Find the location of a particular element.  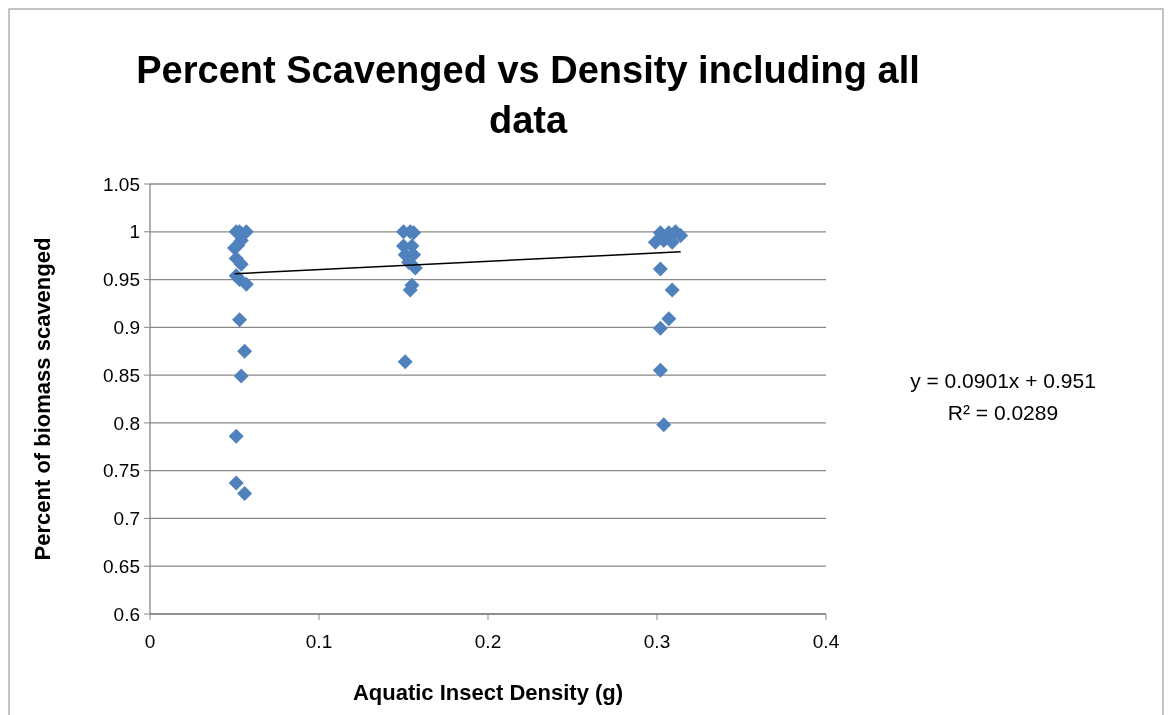

y-tick-label: 0.85 is located at coordinates (121, 375).